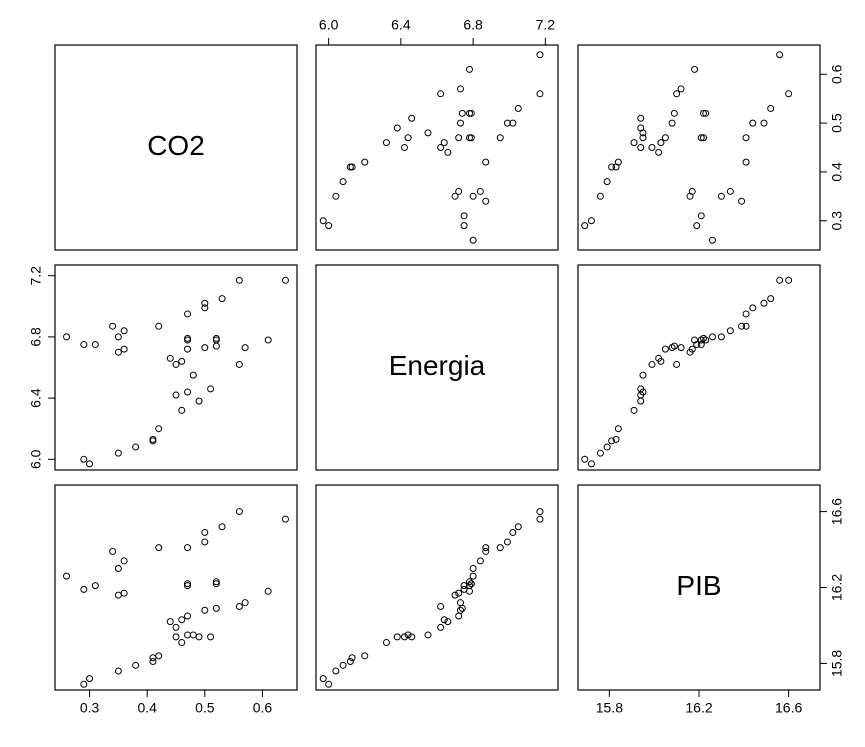 This screenshot has height=747, width=865. What do you see at coordinates (263, 708) in the screenshot?
I see `x-tick-label: 0.6` at bounding box center [263, 708].